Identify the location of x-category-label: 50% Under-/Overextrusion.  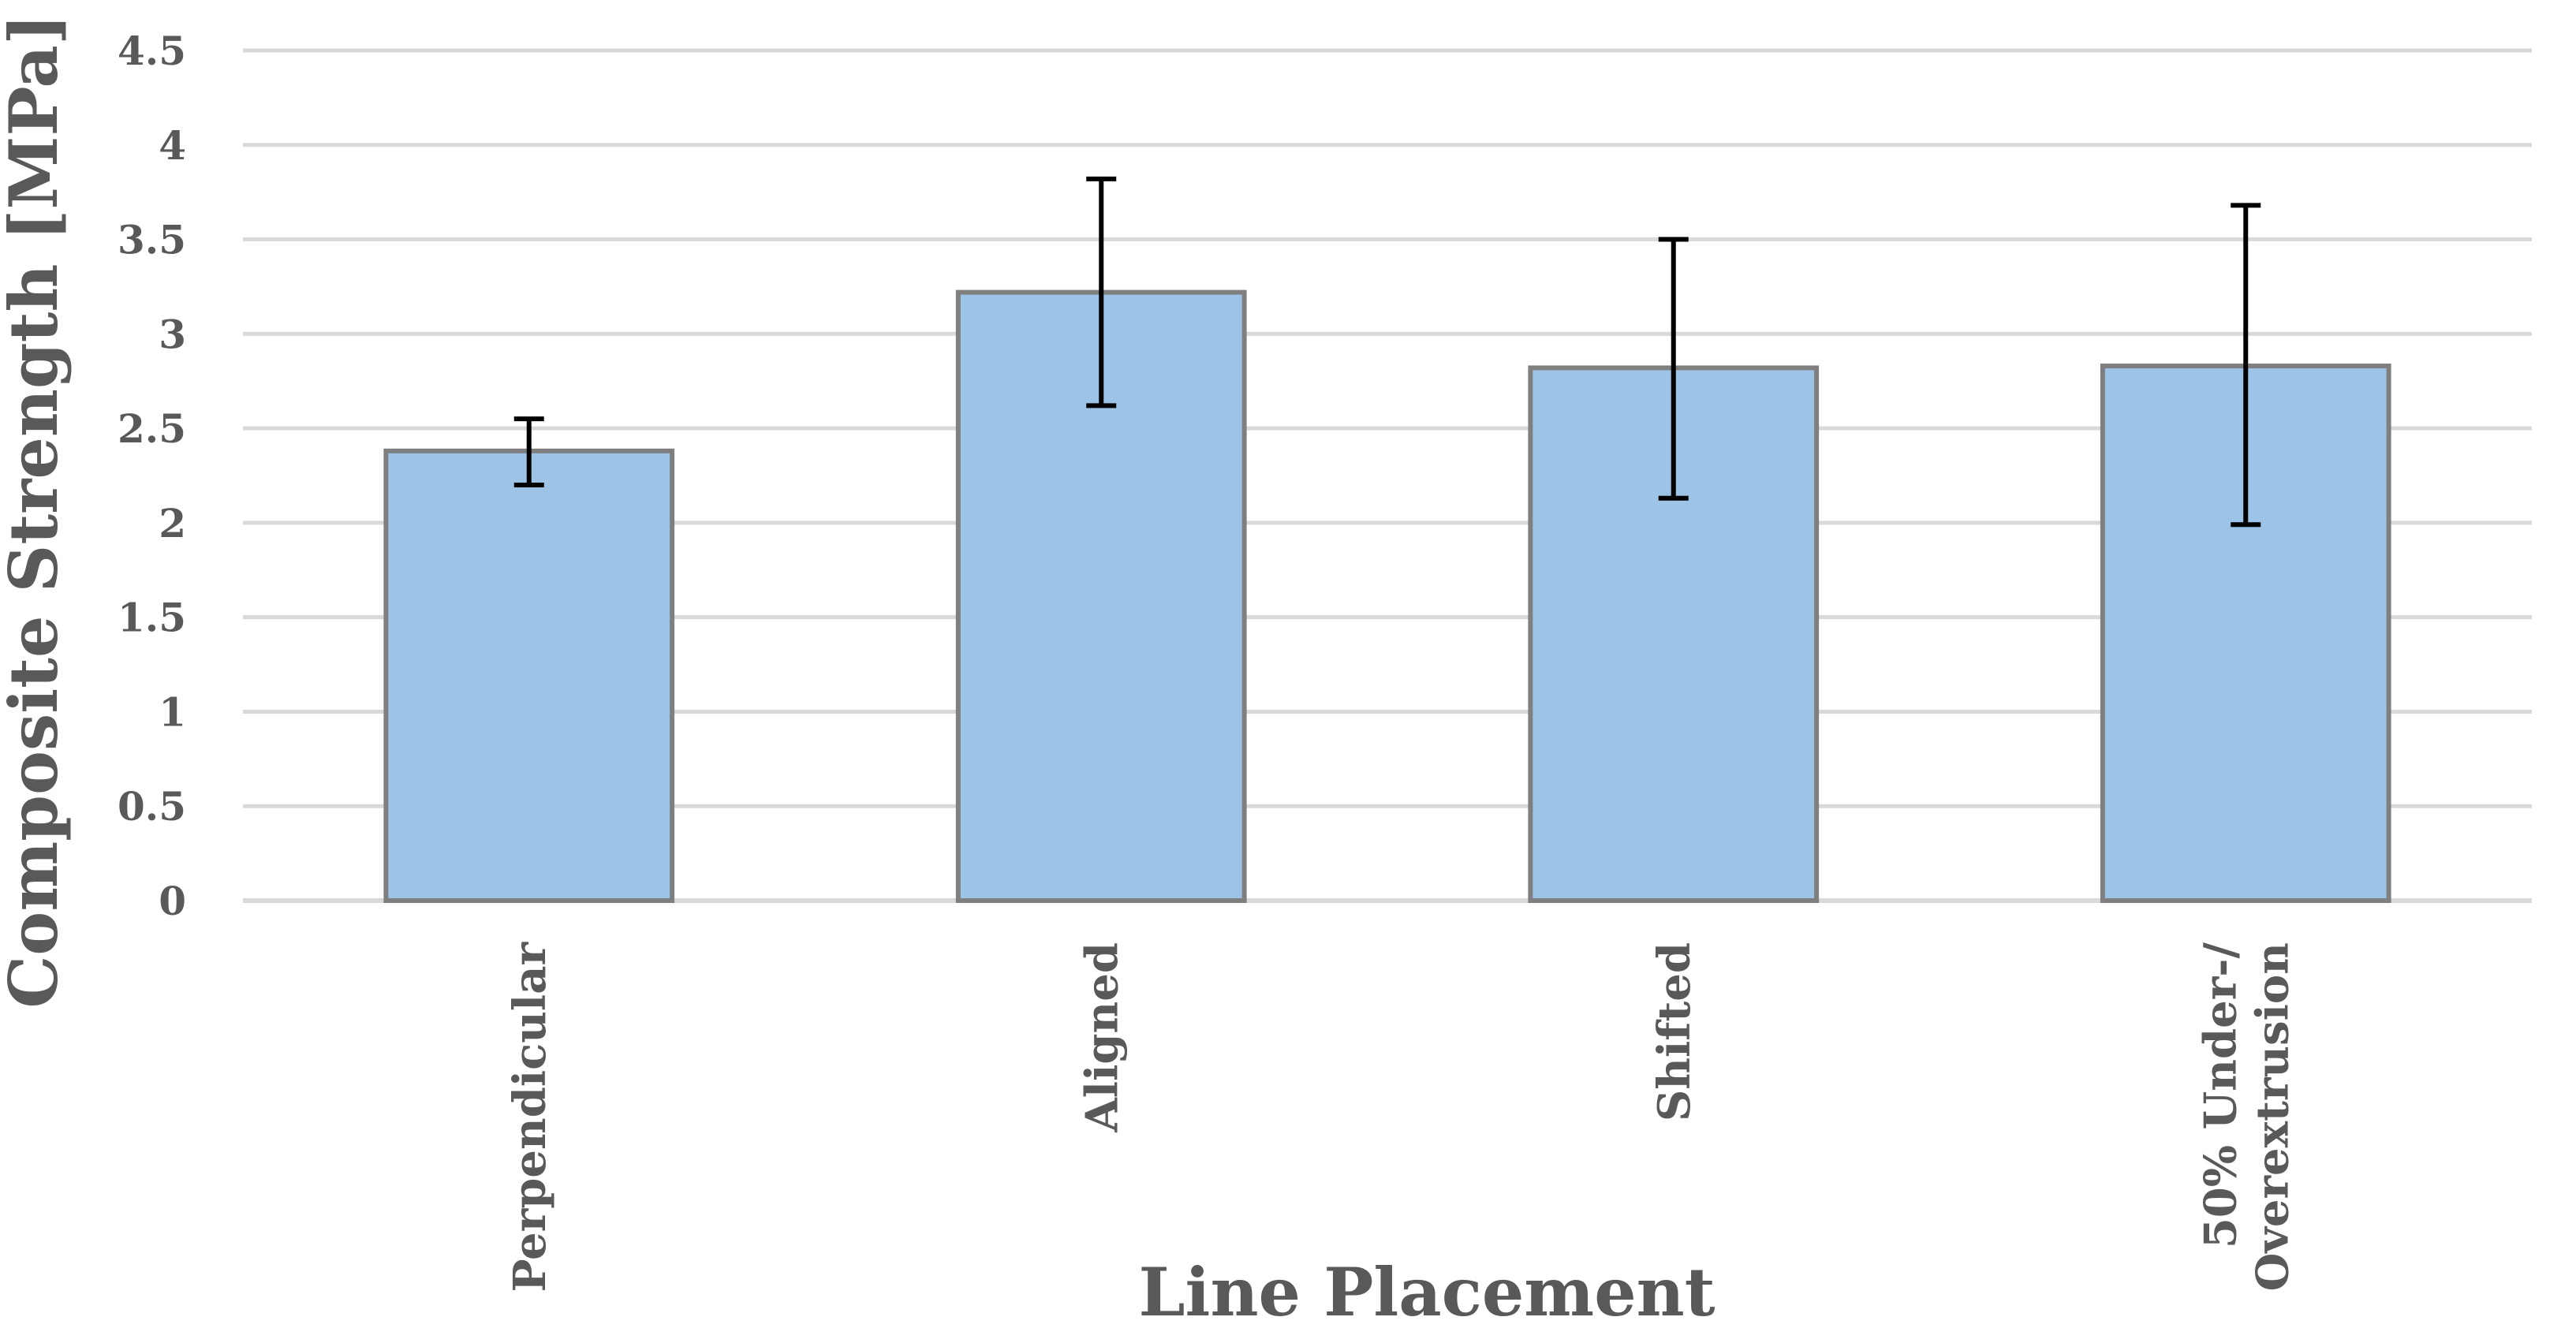
(2246, 1116).